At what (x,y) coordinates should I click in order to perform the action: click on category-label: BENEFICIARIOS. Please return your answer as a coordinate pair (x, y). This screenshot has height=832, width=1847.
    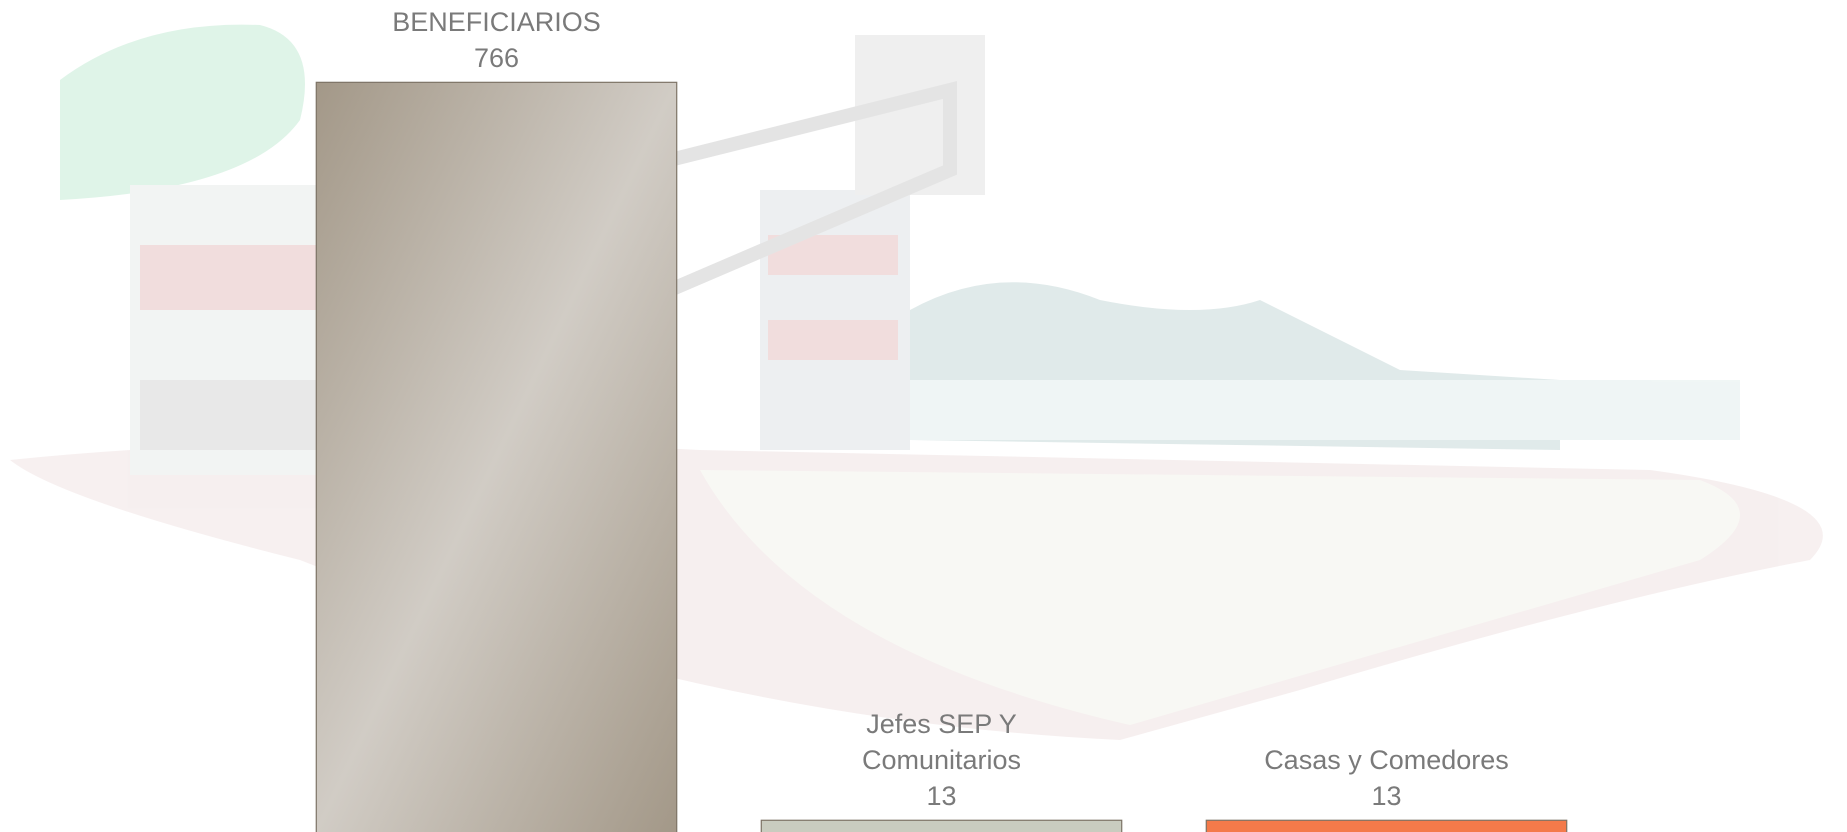
    Looking at the image, I should click on (496, 22).